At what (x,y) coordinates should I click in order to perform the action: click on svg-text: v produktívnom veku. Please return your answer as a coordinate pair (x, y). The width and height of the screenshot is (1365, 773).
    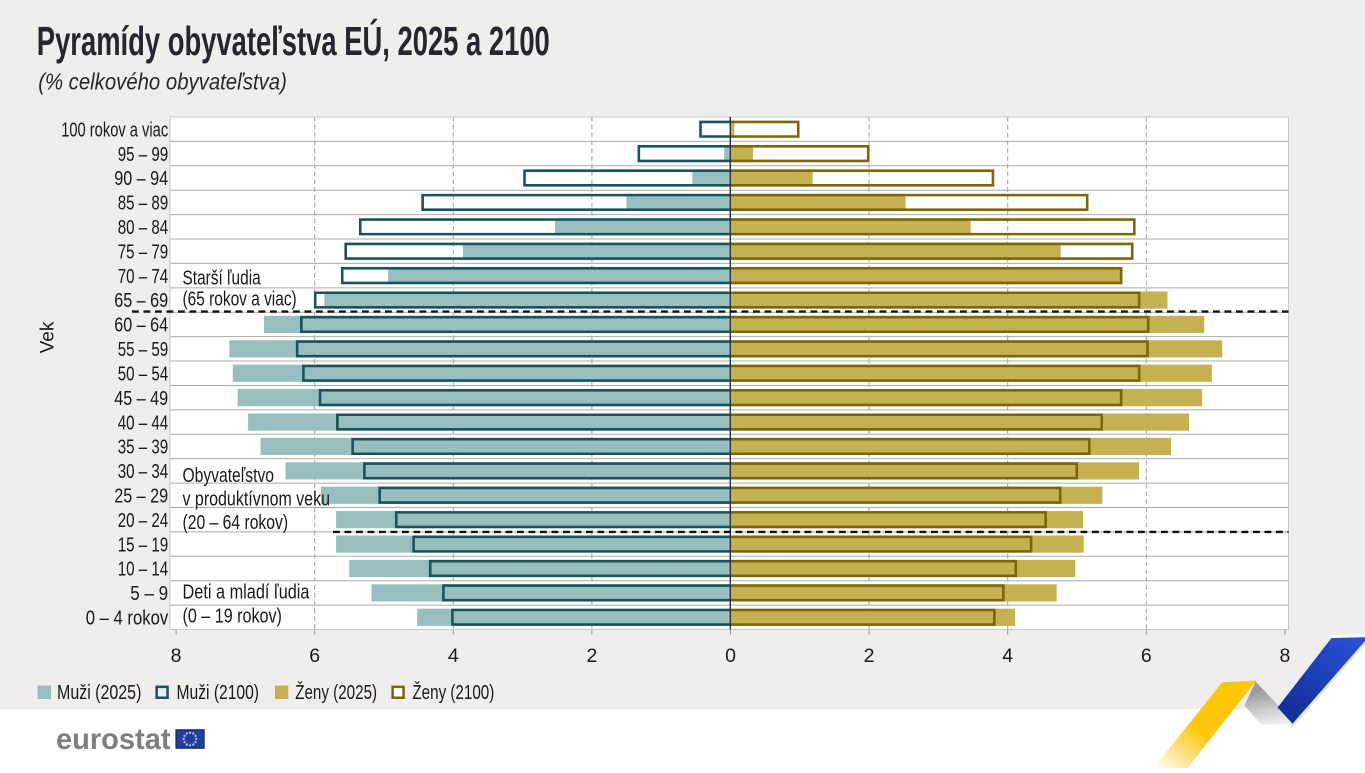
    Looking at the image, I should click on (257, 499).